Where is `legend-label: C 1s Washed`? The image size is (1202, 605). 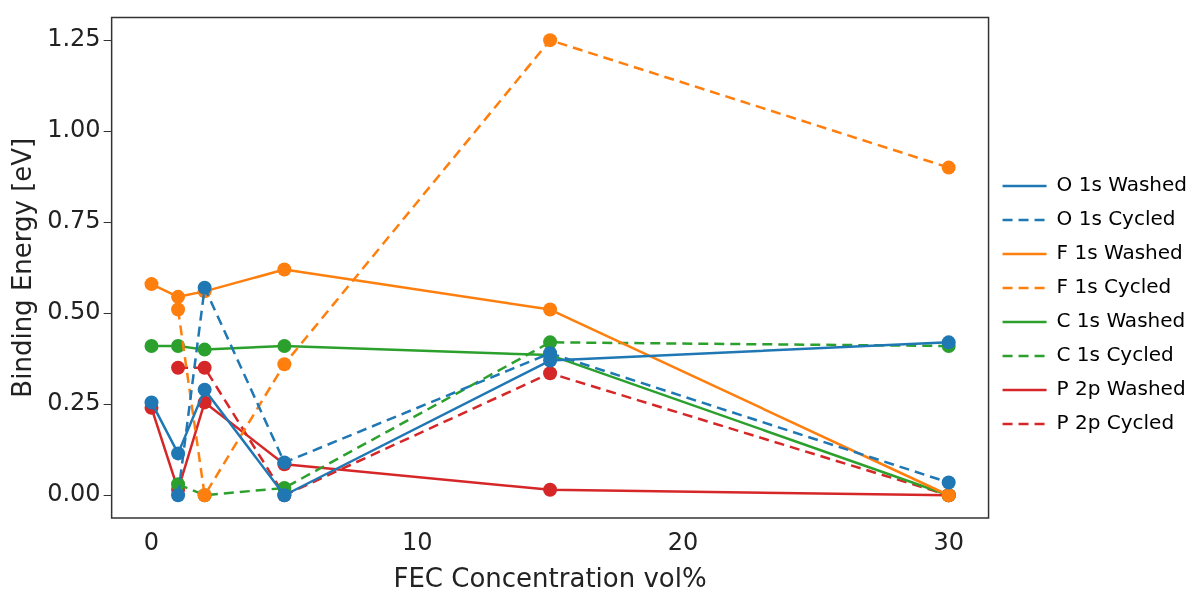
legend-label: C 1s Washed is located at coordinates (1121, 320).